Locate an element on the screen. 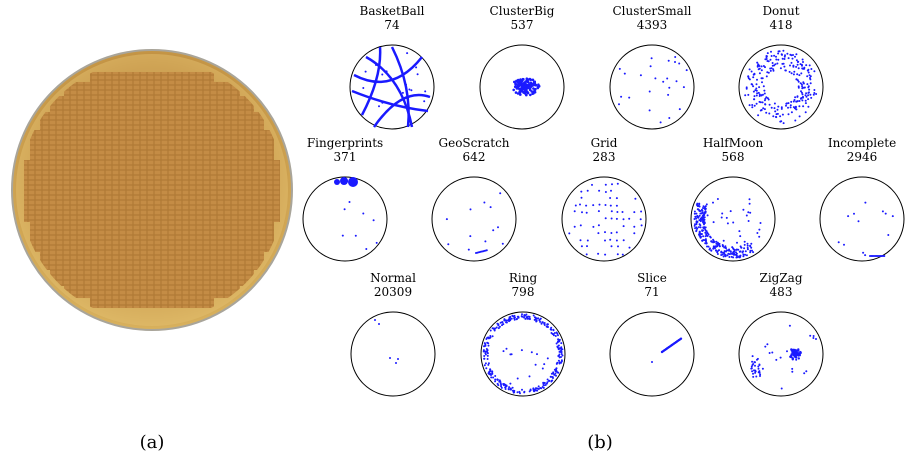 Image resolution: width=910 pixels, height=462 pixels. wafer-outline is located at coordinates (733, 219).